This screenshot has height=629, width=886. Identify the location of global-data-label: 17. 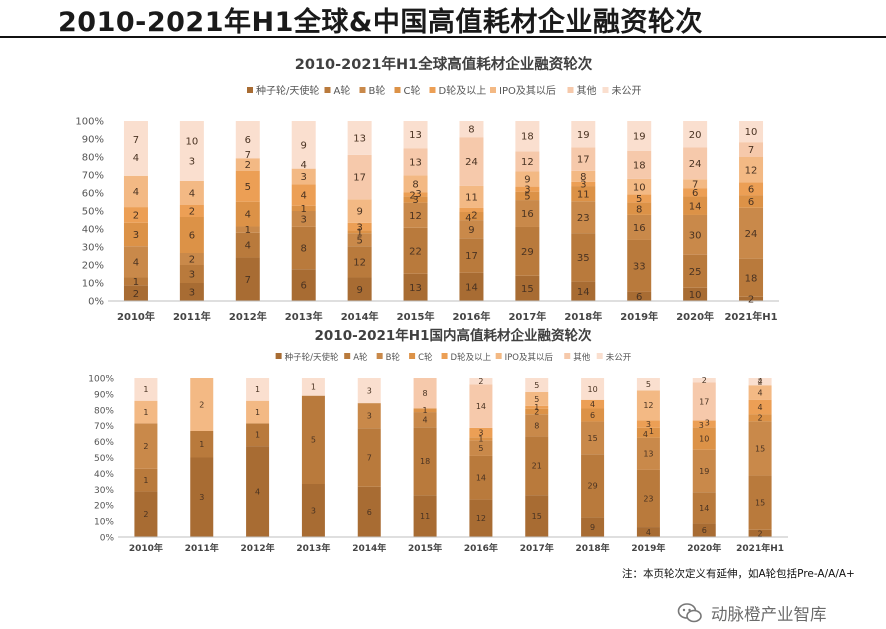
(583, 160).